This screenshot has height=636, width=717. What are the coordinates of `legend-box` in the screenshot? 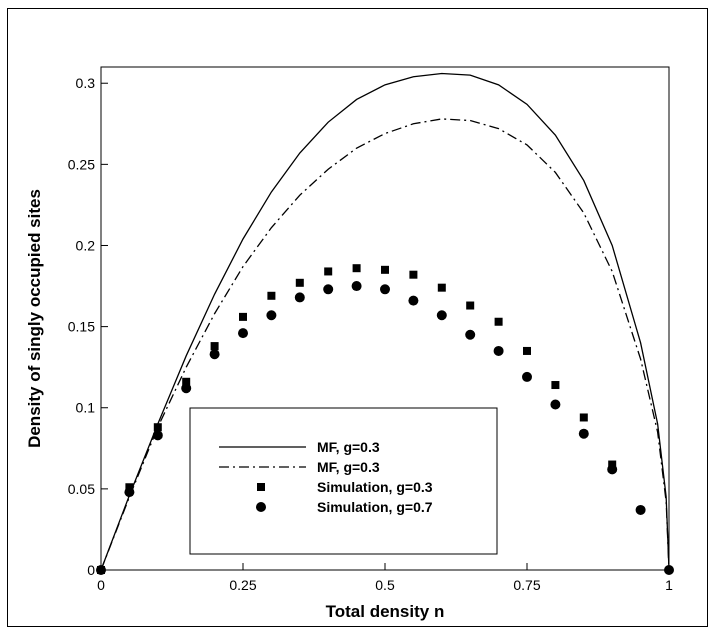 It's located at (343, 481).